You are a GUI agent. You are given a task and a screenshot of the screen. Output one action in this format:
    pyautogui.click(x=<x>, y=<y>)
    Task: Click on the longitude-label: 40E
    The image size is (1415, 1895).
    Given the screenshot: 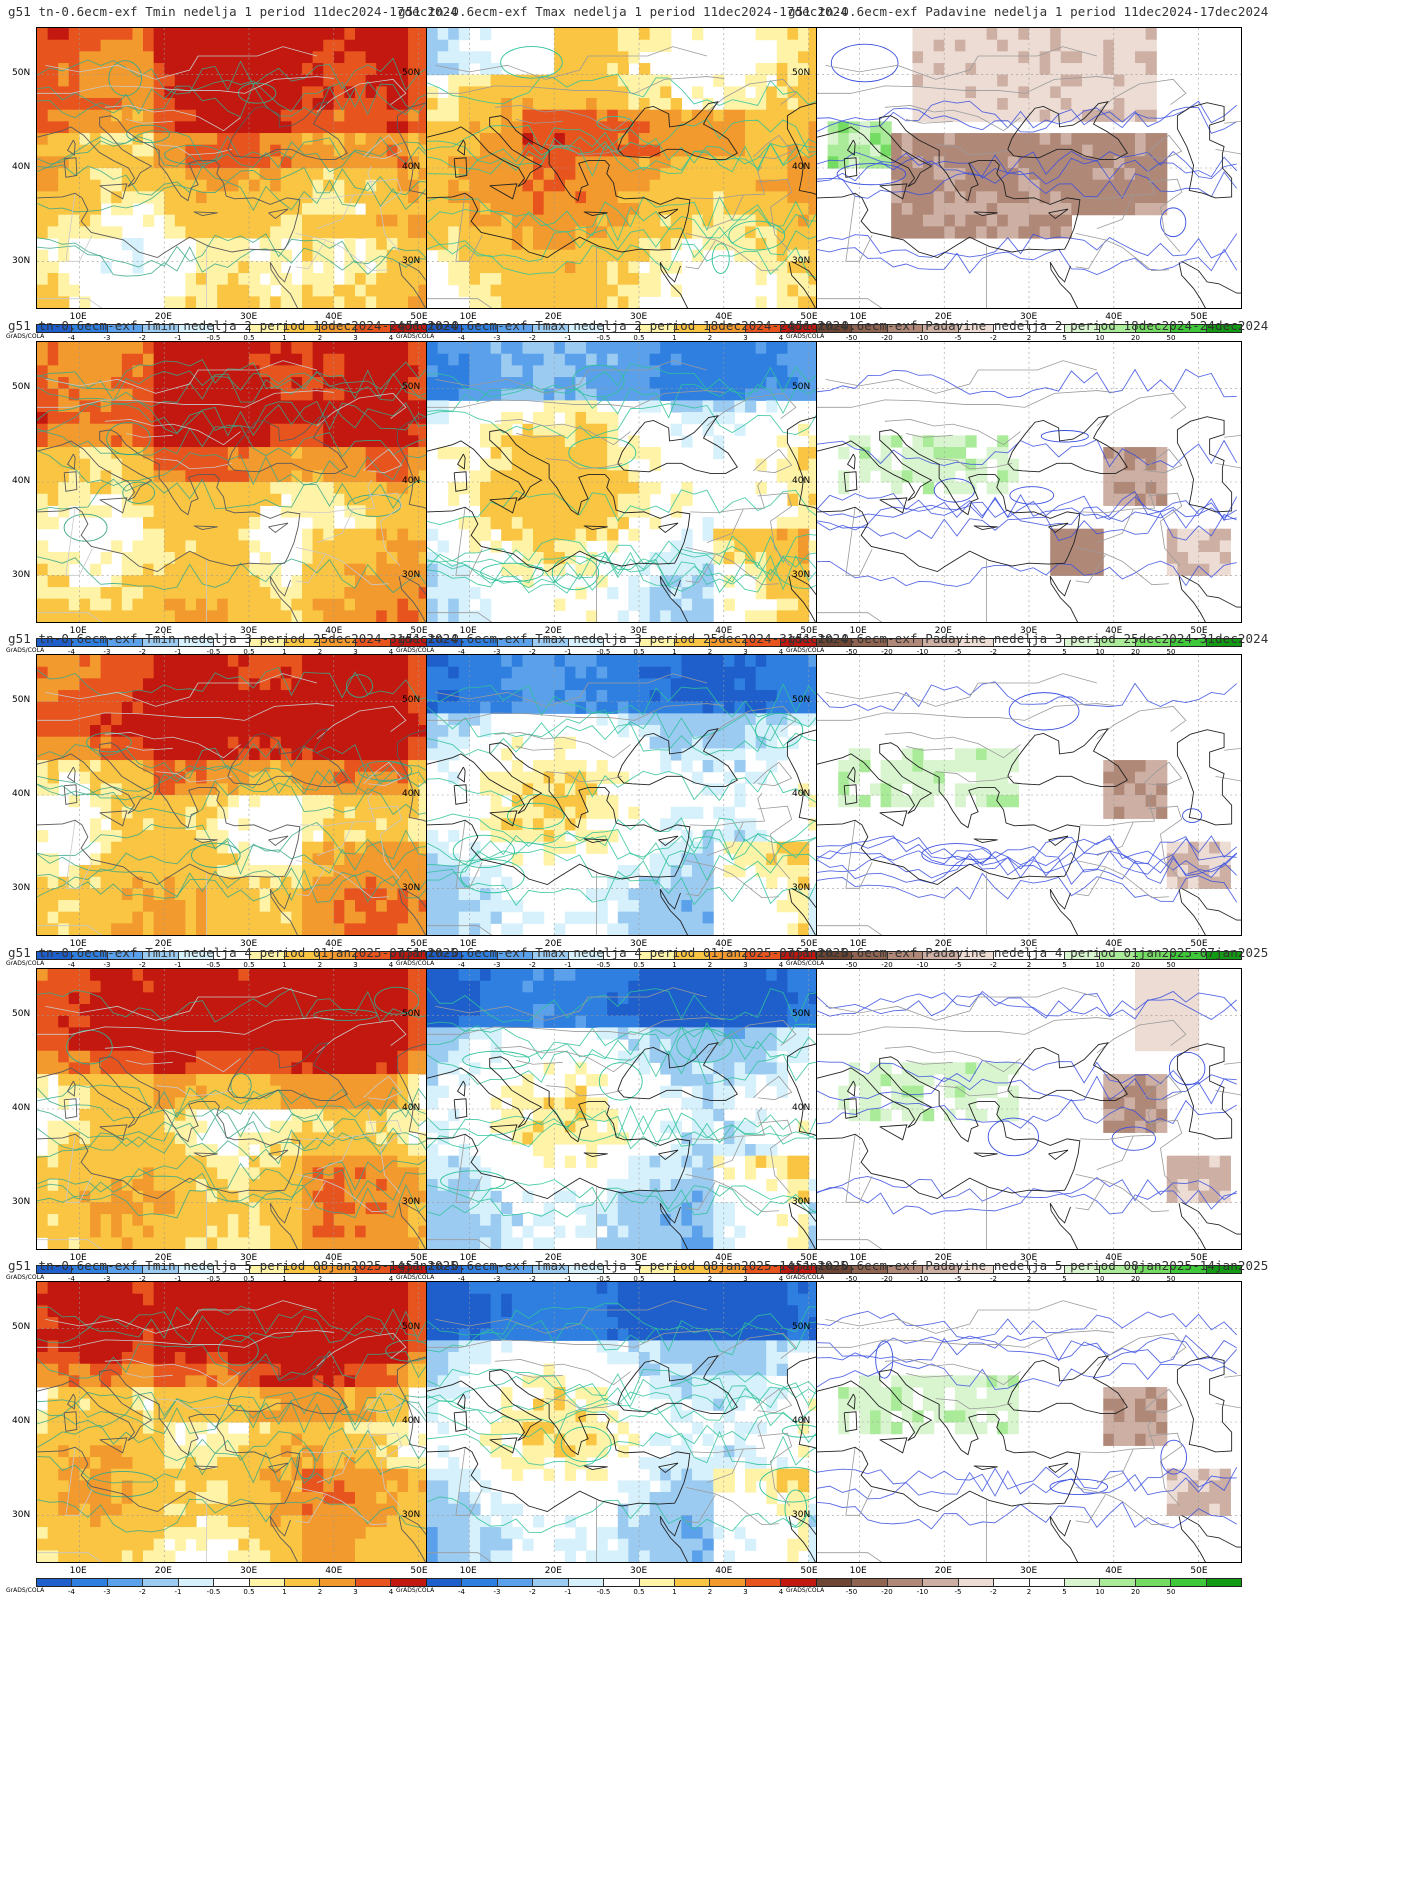 What is the action you would take?
    pyautogui.click(x=334, y=944)
    